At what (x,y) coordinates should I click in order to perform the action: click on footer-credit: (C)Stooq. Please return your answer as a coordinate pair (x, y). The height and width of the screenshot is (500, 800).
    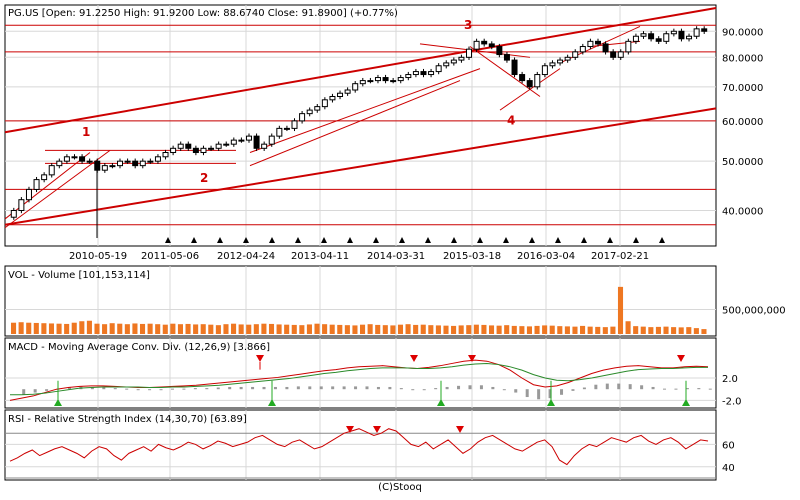
    Looking at the image, I should click on (400, 487).